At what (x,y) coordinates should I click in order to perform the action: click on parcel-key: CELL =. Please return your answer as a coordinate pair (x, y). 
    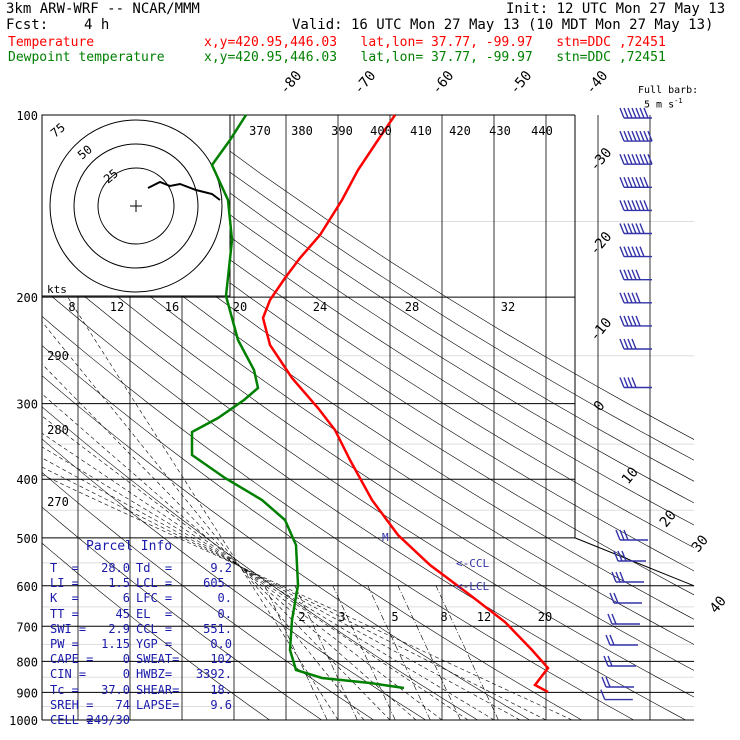
    Looking at the image, I should click on (72, 719).